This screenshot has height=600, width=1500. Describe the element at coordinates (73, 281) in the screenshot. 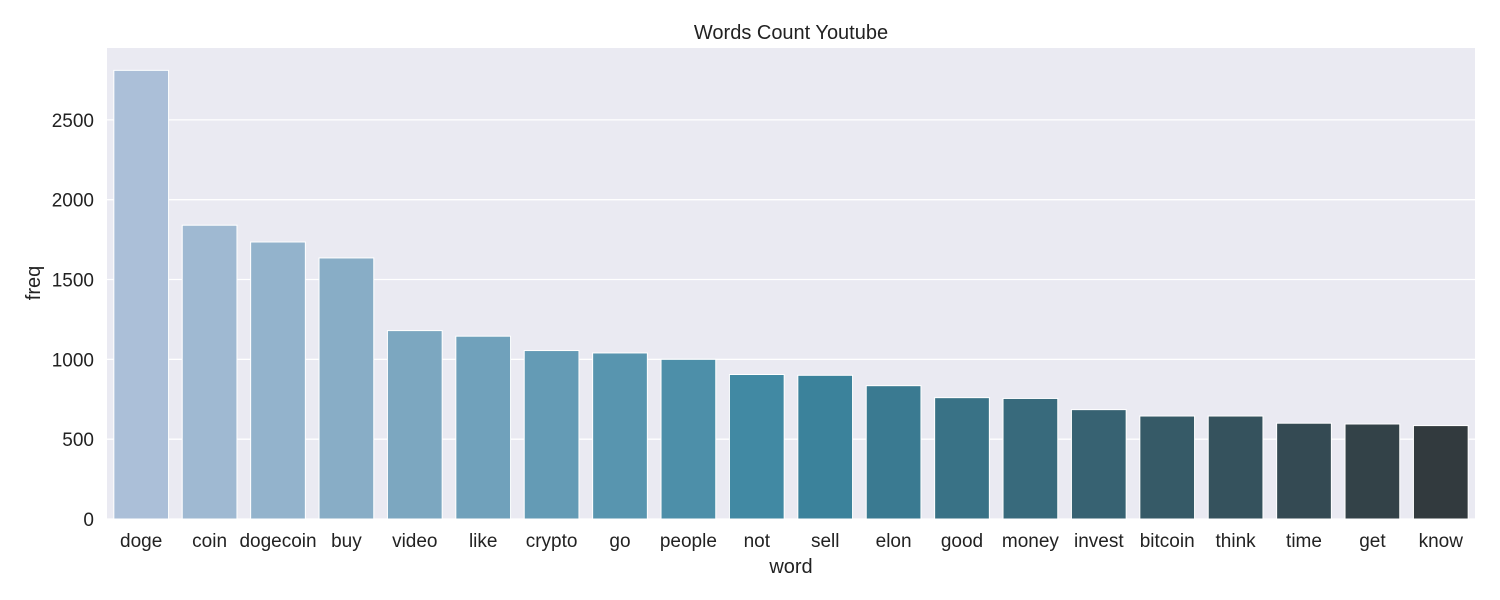

I see `y-tick-label: 1500` at that location.